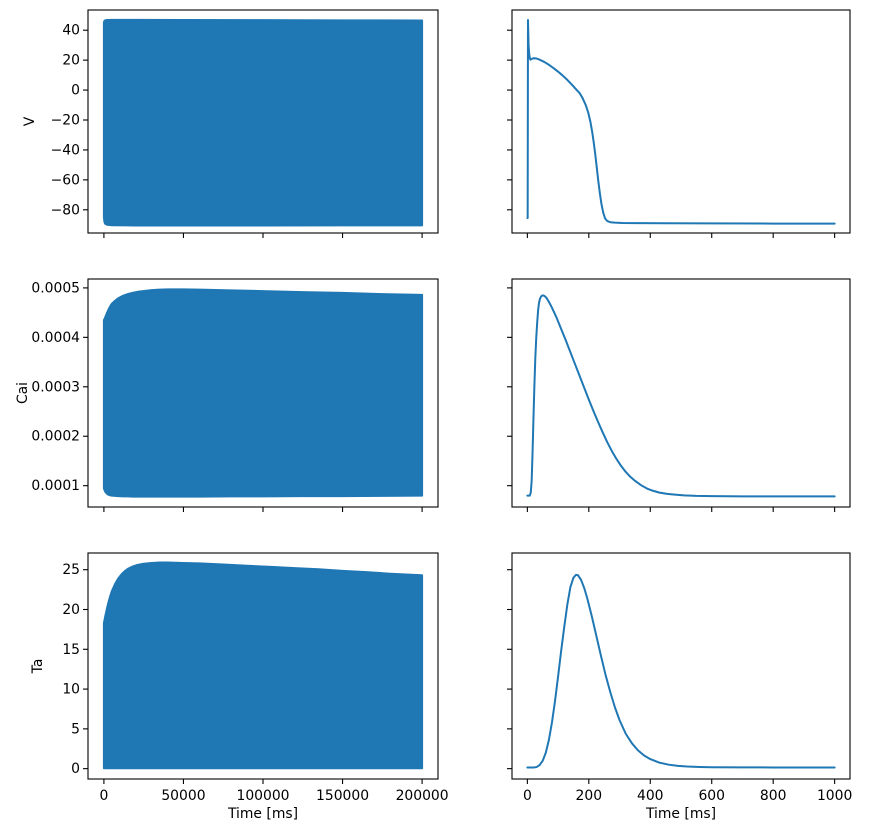 This screenshot has height=833, width=874. I want to click on subplot-cai-overview: 0.0001 0.0002 0.0003 0.0004 0.0005 Cai, so click(227, 395).